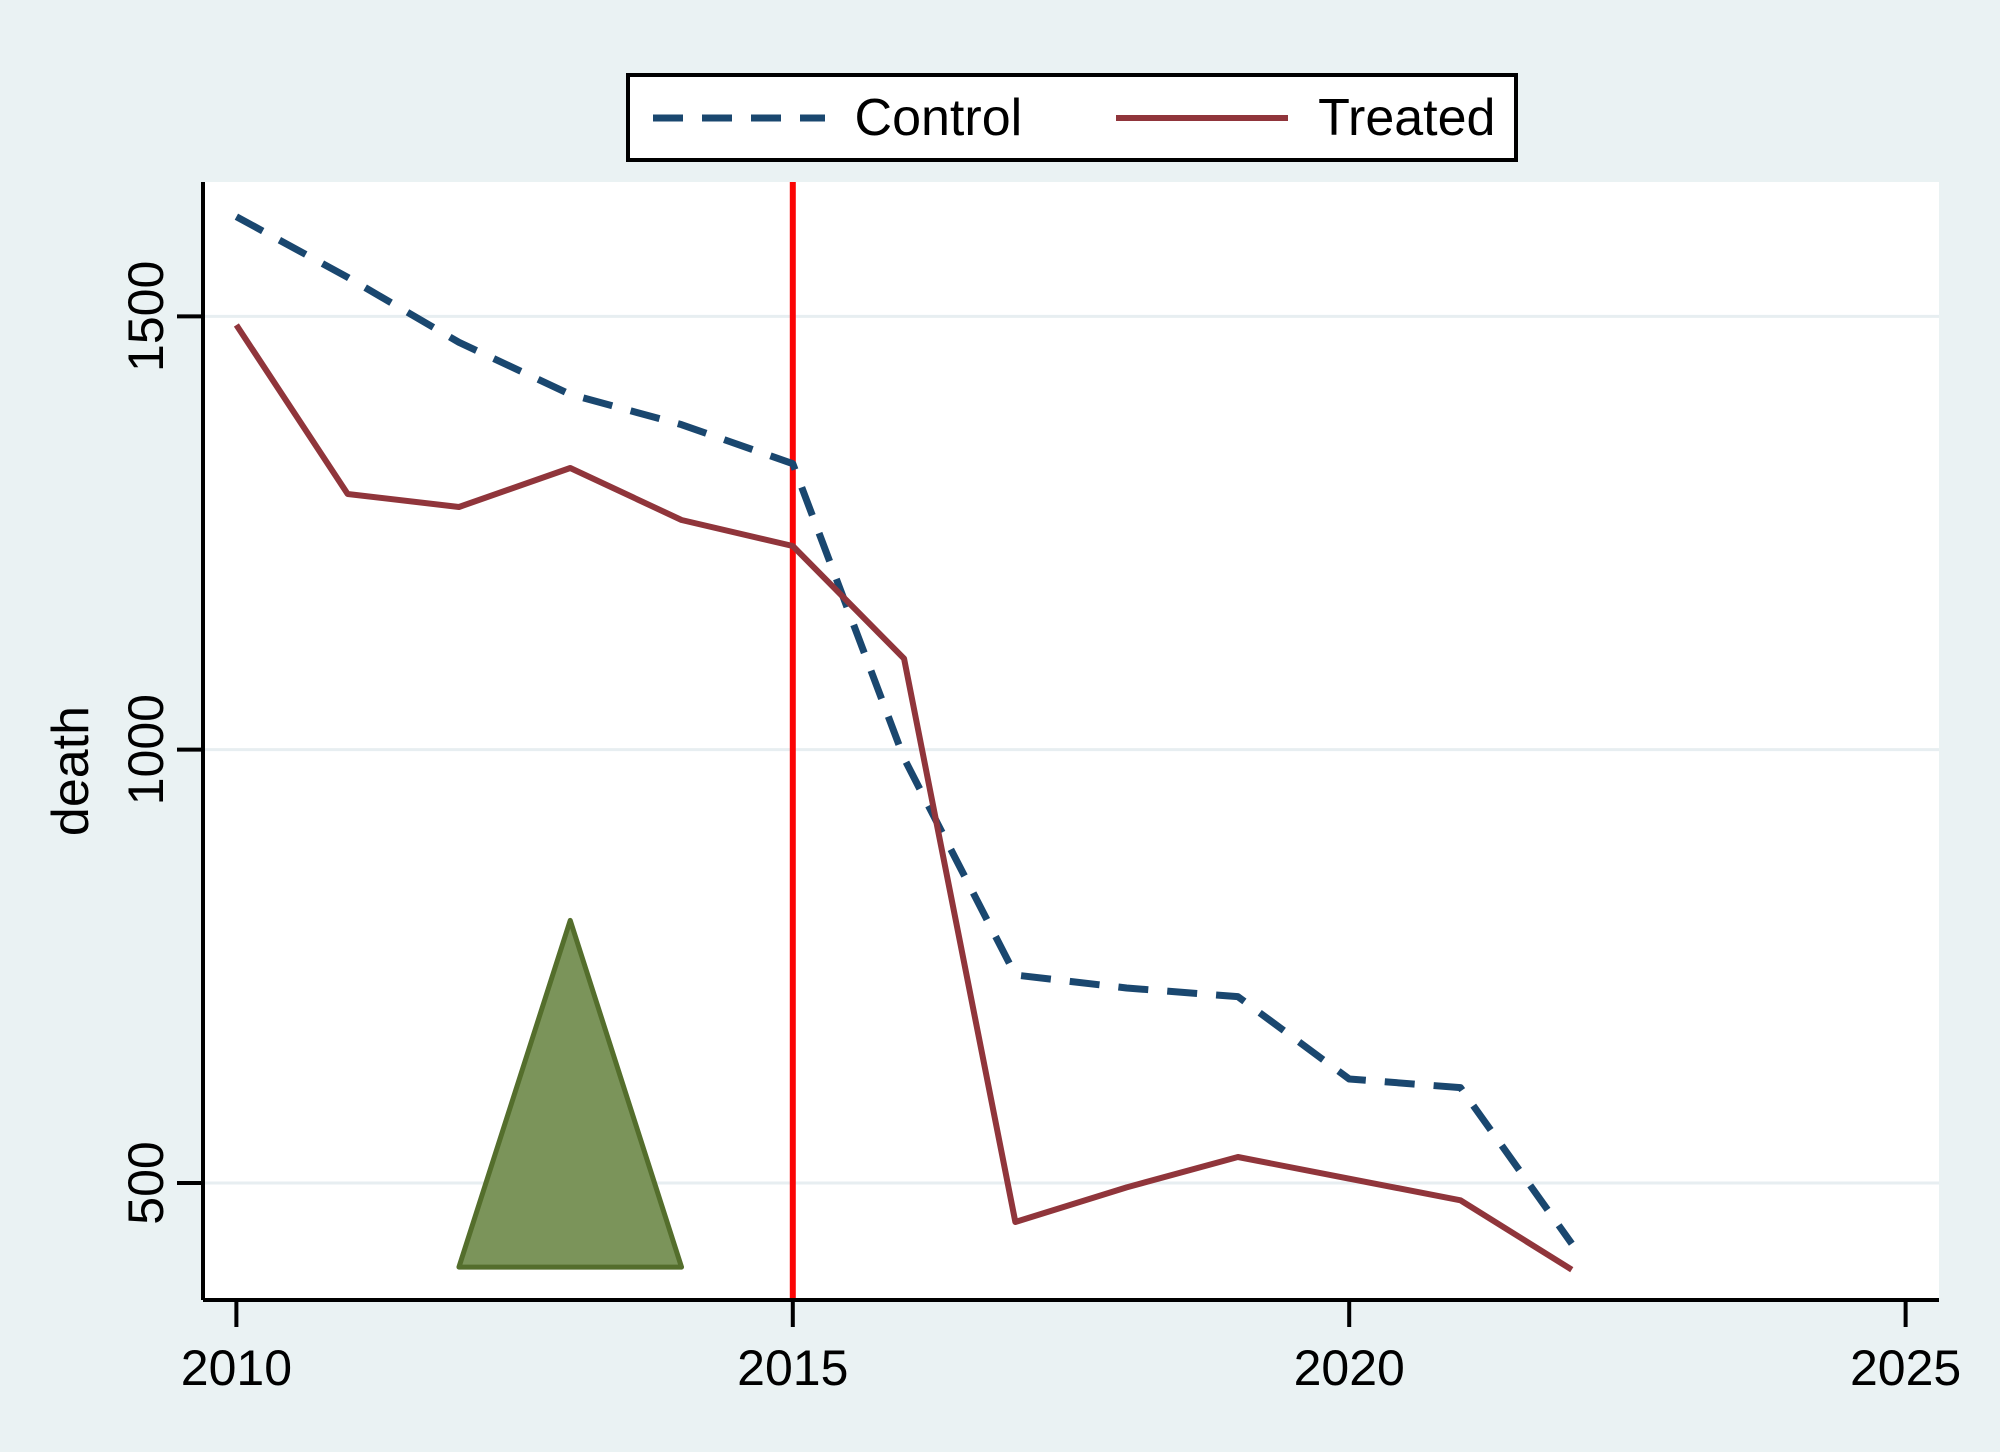 The image size is (2000, 1452). What do you see at coordinates (146, 749) in the screenshot?
I see `y-tick-label: 1000` at bounding box center [146, 749].